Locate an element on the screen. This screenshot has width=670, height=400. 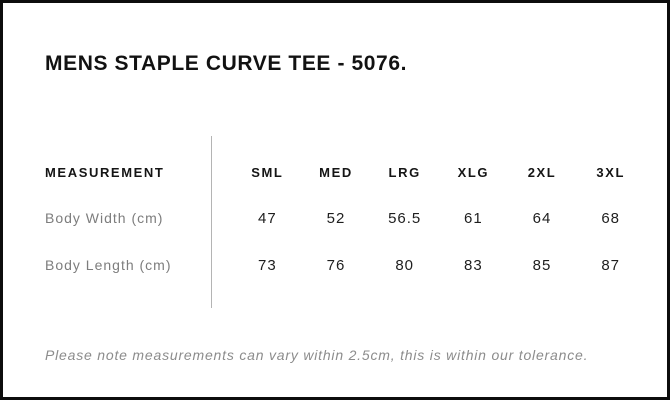
table-header-row: MEASUREMENT SML MED LRG XLG 2XL 3XL is located at coordinates (345, 172).